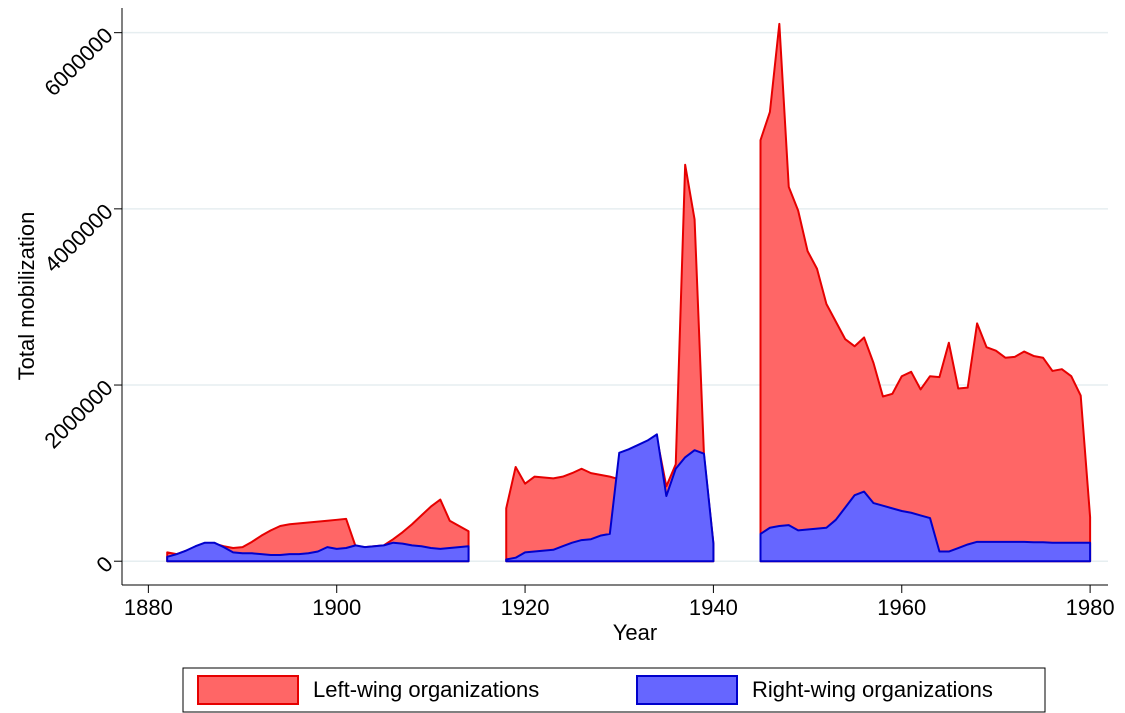 This screenshot has height=713, width=1125. I want to click on x-tick-label: 1880, so click(148, 607).